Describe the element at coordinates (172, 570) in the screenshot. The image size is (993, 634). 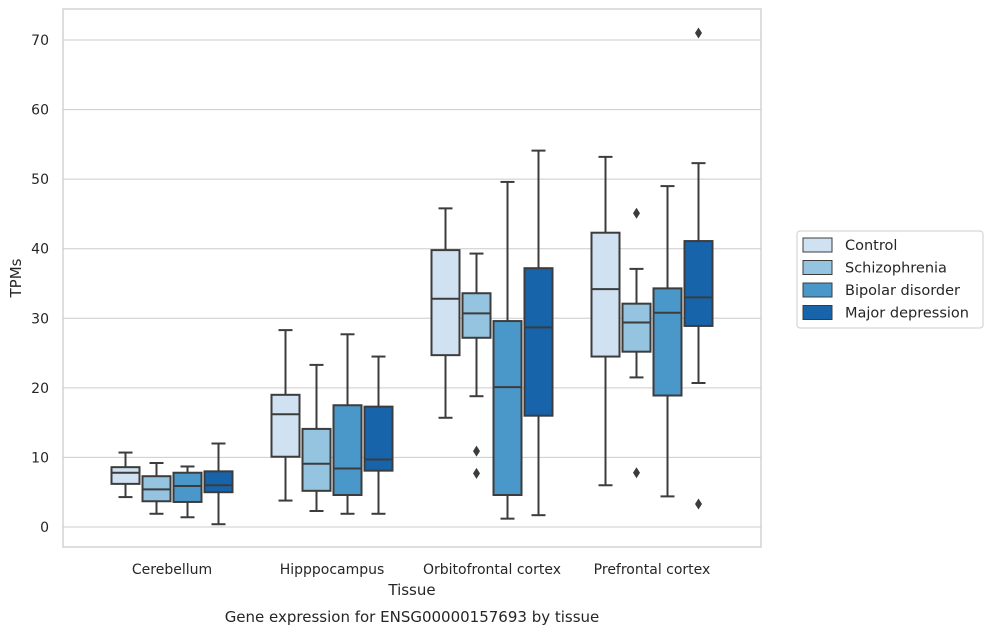
I see `x-tick-label: Cerebellum` at that location.